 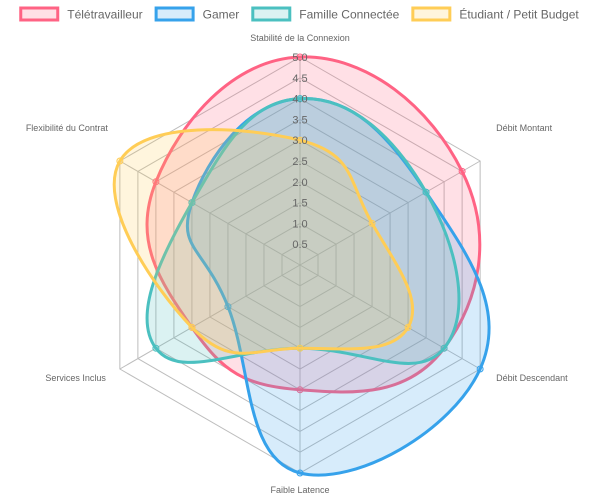 What do you see at coordinates (104, 15) in the screenshot?
I see `legend-label: Télétravailleur` at bounding box center [104, 15].